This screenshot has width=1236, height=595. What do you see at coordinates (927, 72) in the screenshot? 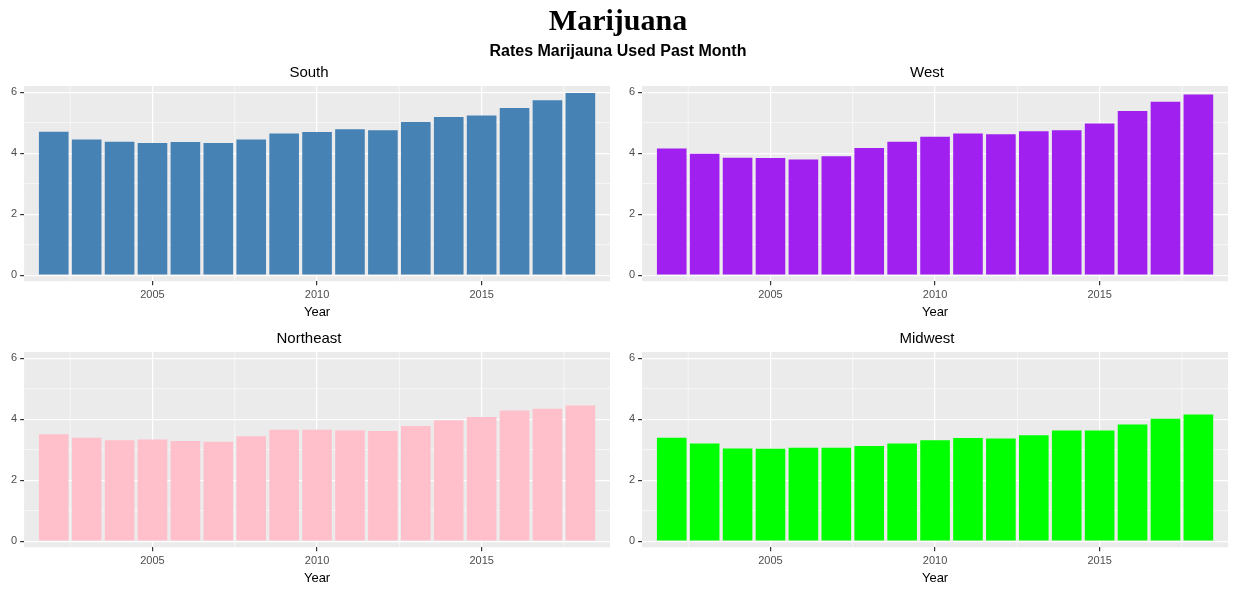
I see `chart-title: West` at bounding box center [927, 72].